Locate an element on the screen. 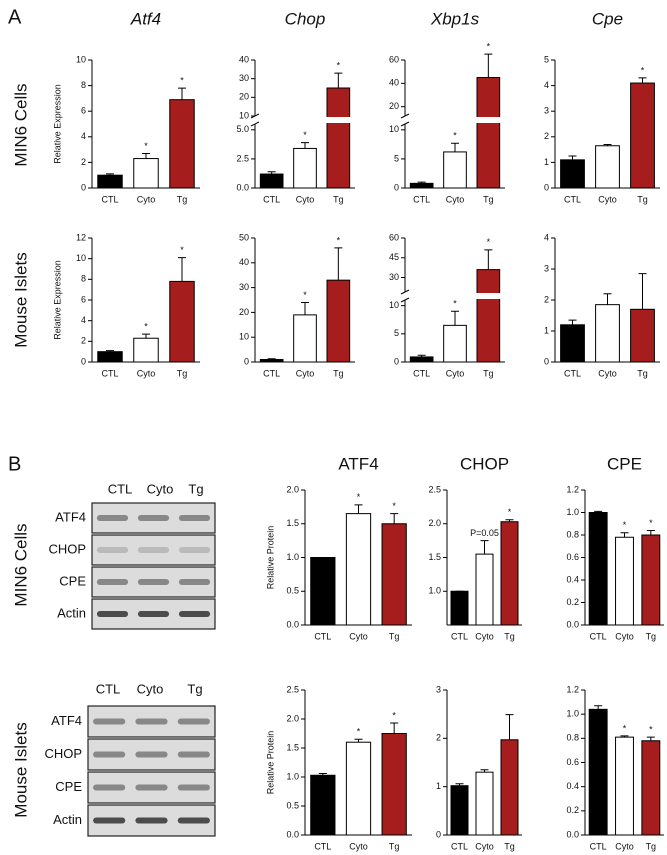 The image size is (667, 855). y-tick-label: 0.4 is located at coordinates (572, 786).